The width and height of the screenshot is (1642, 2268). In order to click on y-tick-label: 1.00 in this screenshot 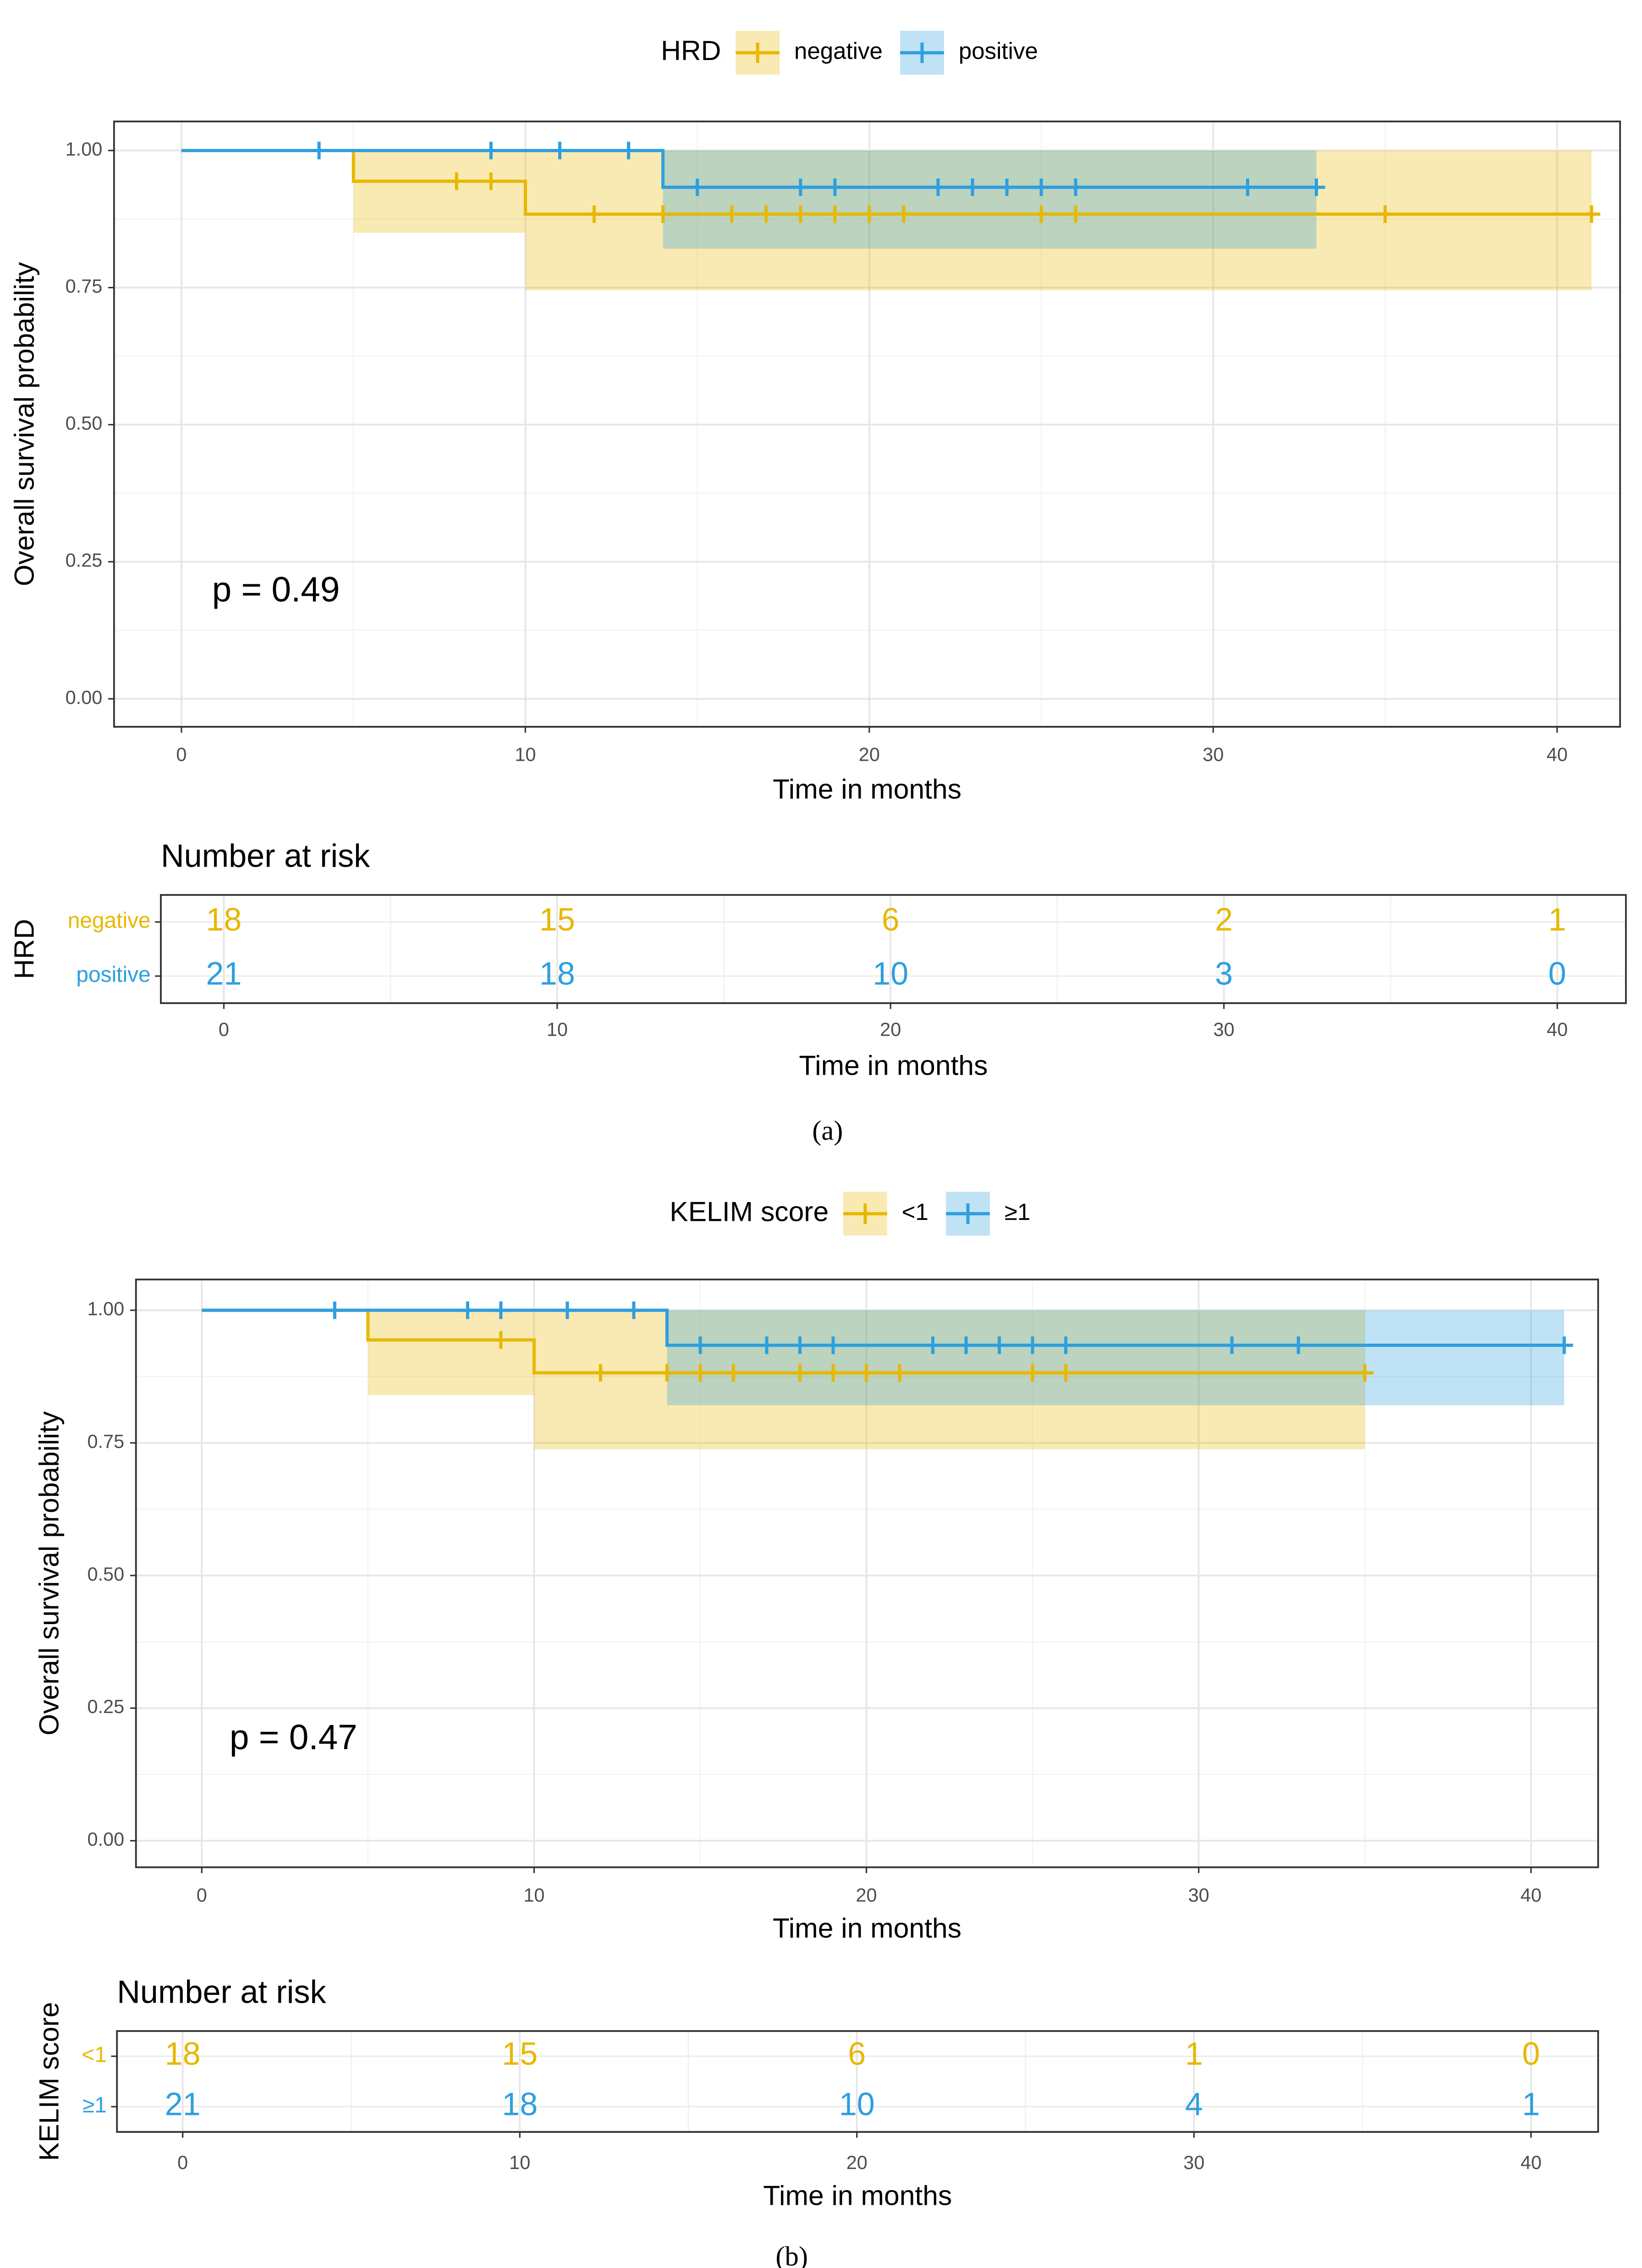, I will do `click(105, 1309)`.